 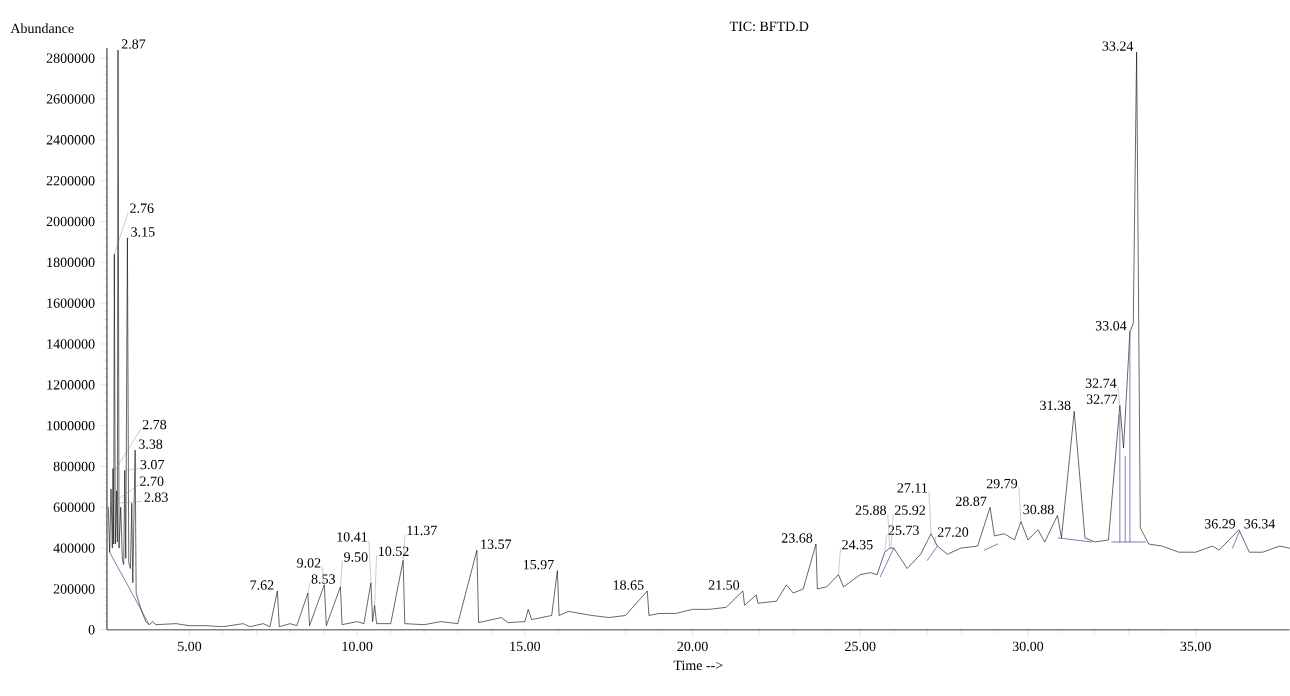 I want to click on annotation: 3.15, so click(x=143, y=232).